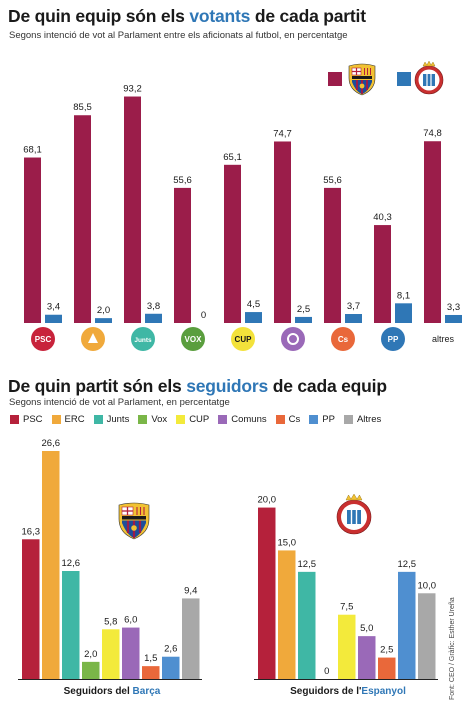  I want to click on label-espanyol-cup: 7,5, so click(346, 607).